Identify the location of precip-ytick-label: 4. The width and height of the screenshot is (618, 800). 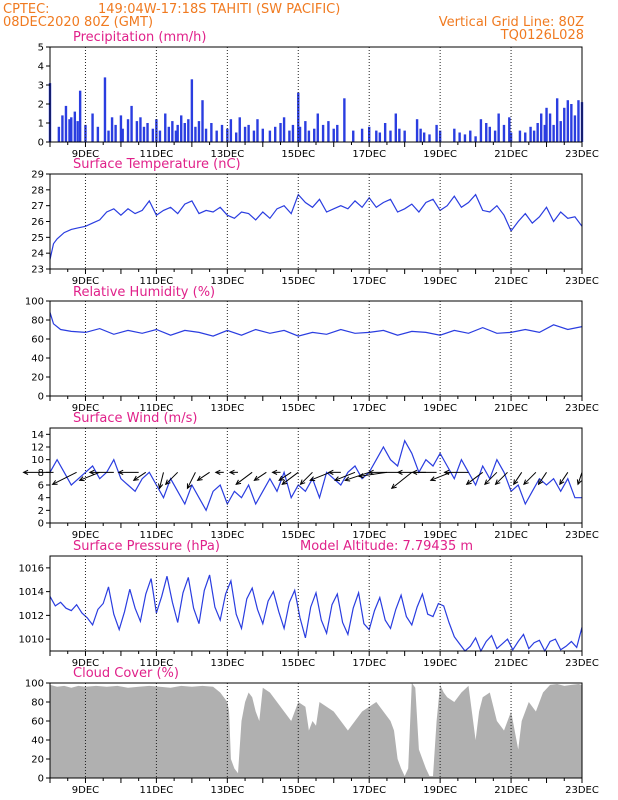
(41, 67).